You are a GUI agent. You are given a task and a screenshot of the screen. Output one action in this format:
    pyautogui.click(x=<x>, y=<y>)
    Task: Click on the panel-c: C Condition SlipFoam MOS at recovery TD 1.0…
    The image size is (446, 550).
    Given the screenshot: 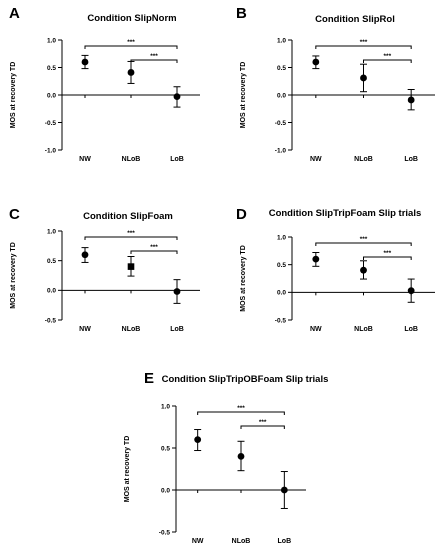 What is the action you would take?
    pyautogui.click(x=104, y=269)
    